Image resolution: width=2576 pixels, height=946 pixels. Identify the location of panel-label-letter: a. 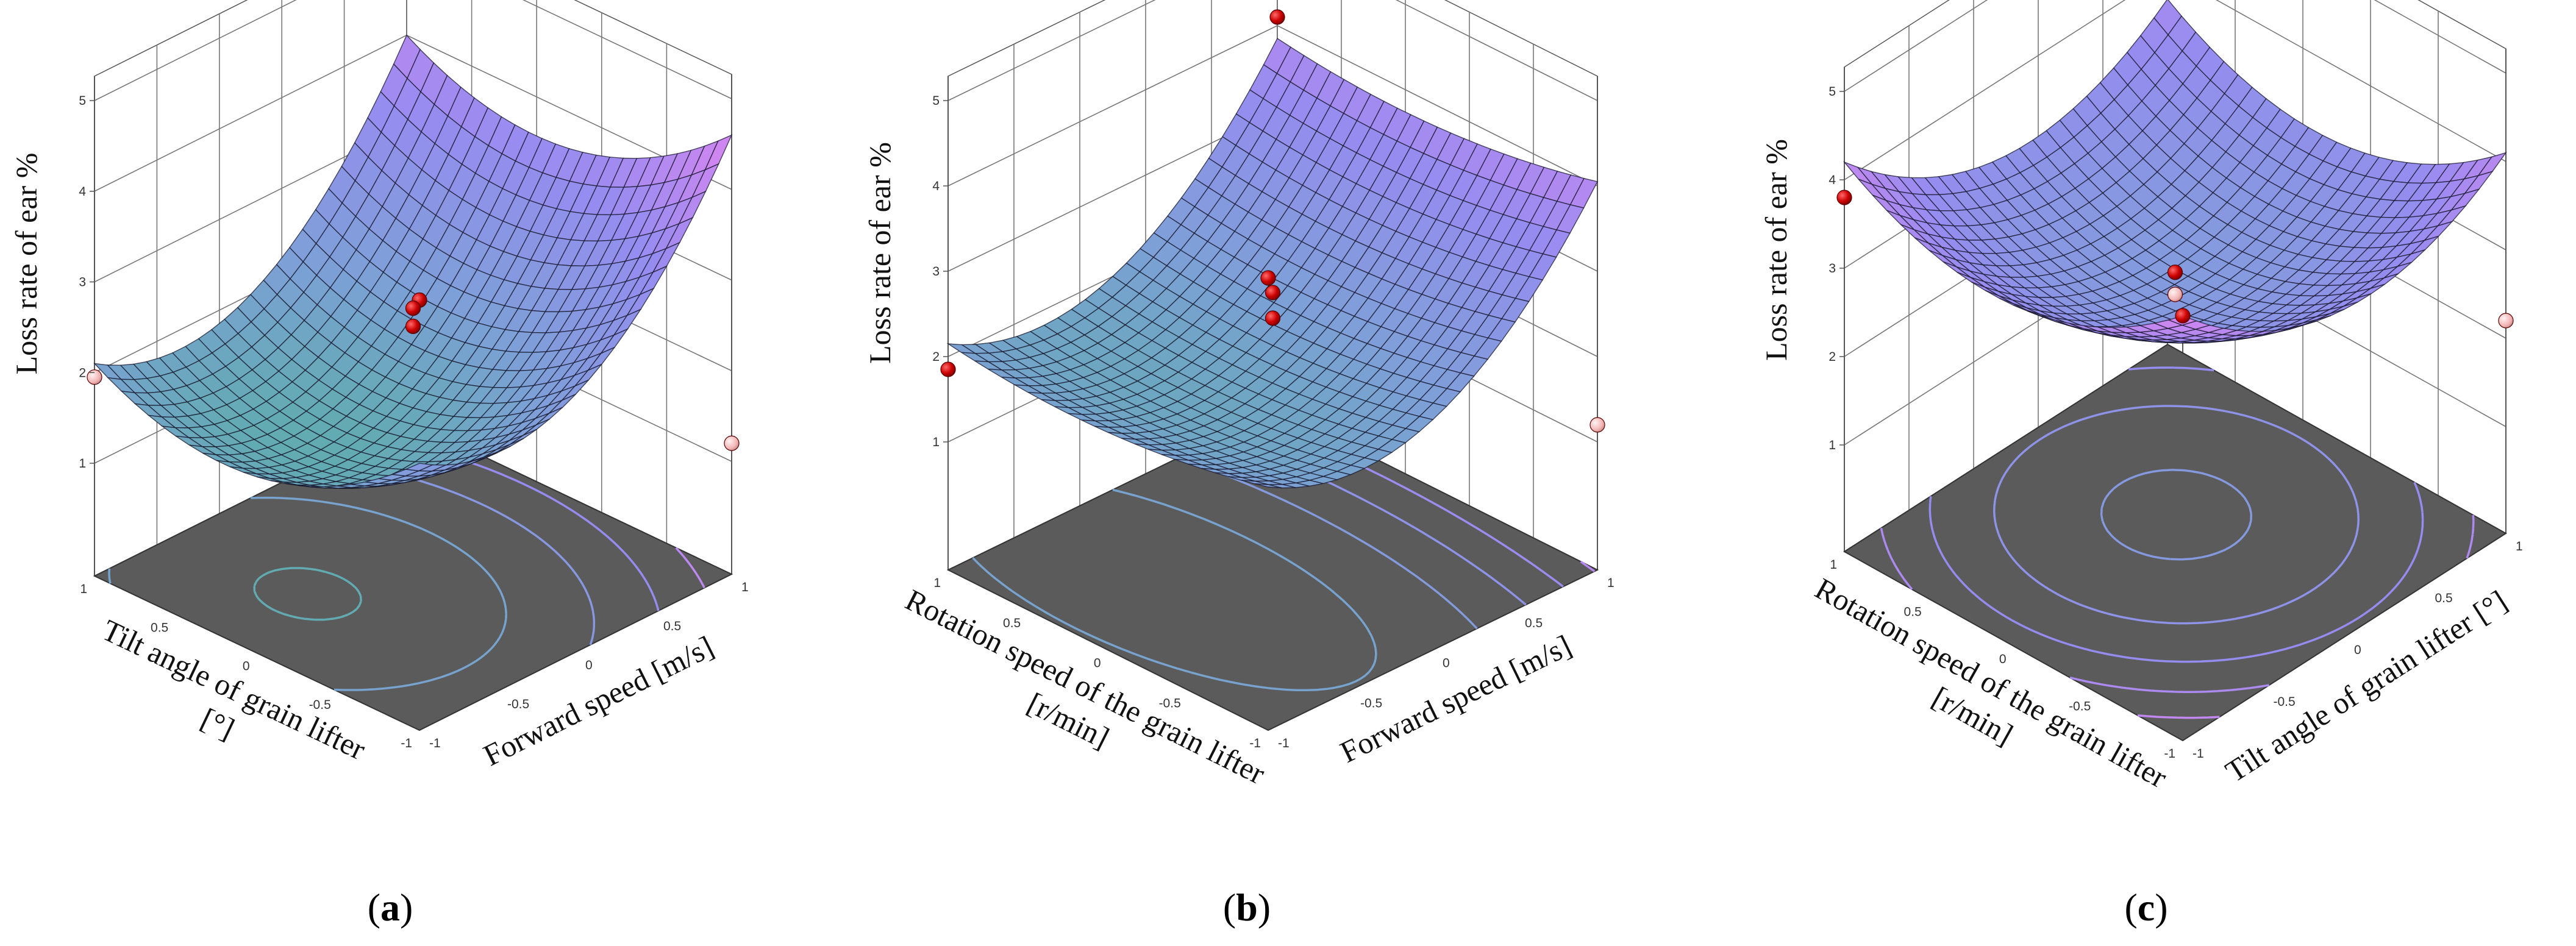
(390, 908).